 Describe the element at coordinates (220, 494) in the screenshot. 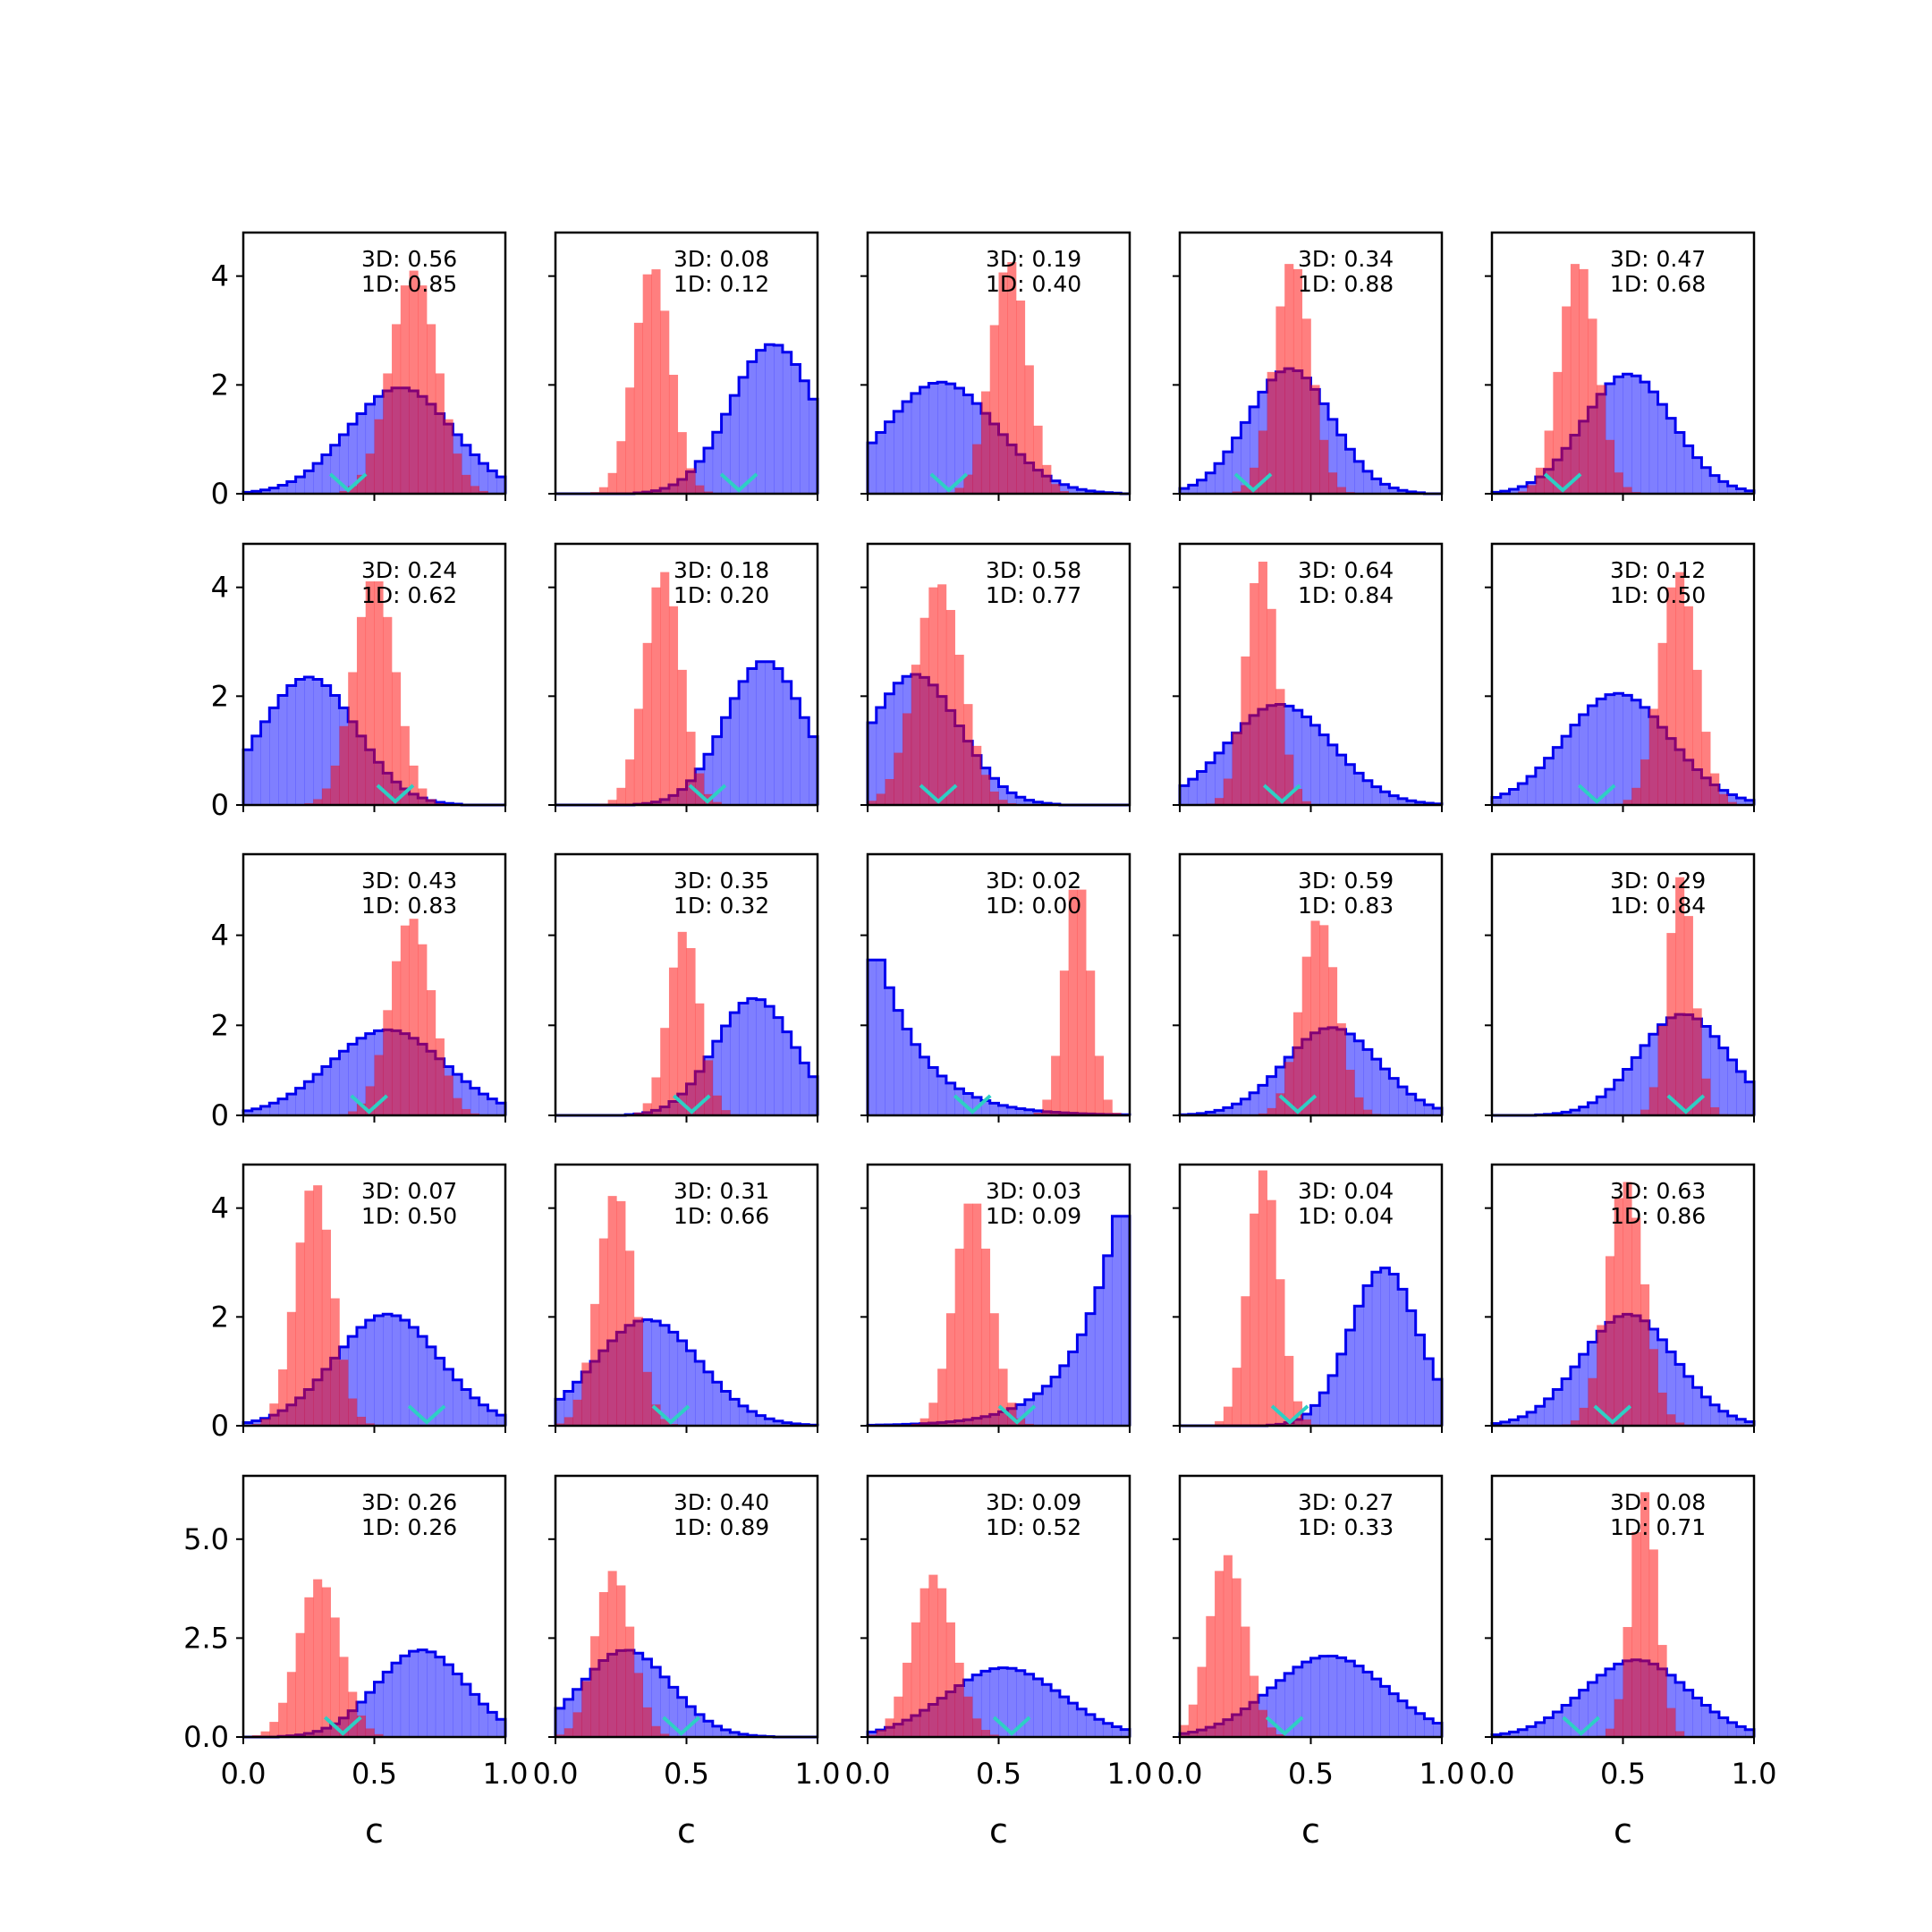

I see `y-tick-label: 0` at that location.